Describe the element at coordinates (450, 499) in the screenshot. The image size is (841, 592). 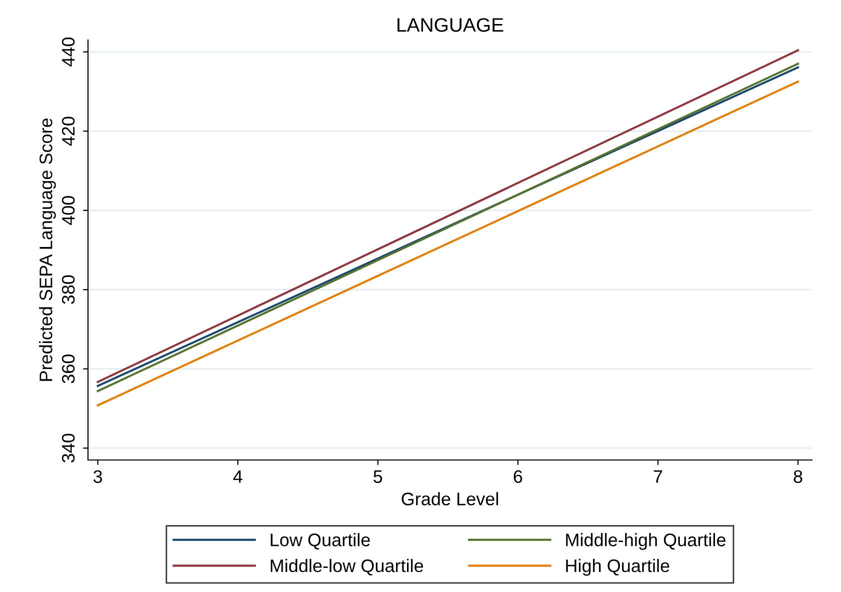
I see `x-axis-title: Grade Level` at that location.